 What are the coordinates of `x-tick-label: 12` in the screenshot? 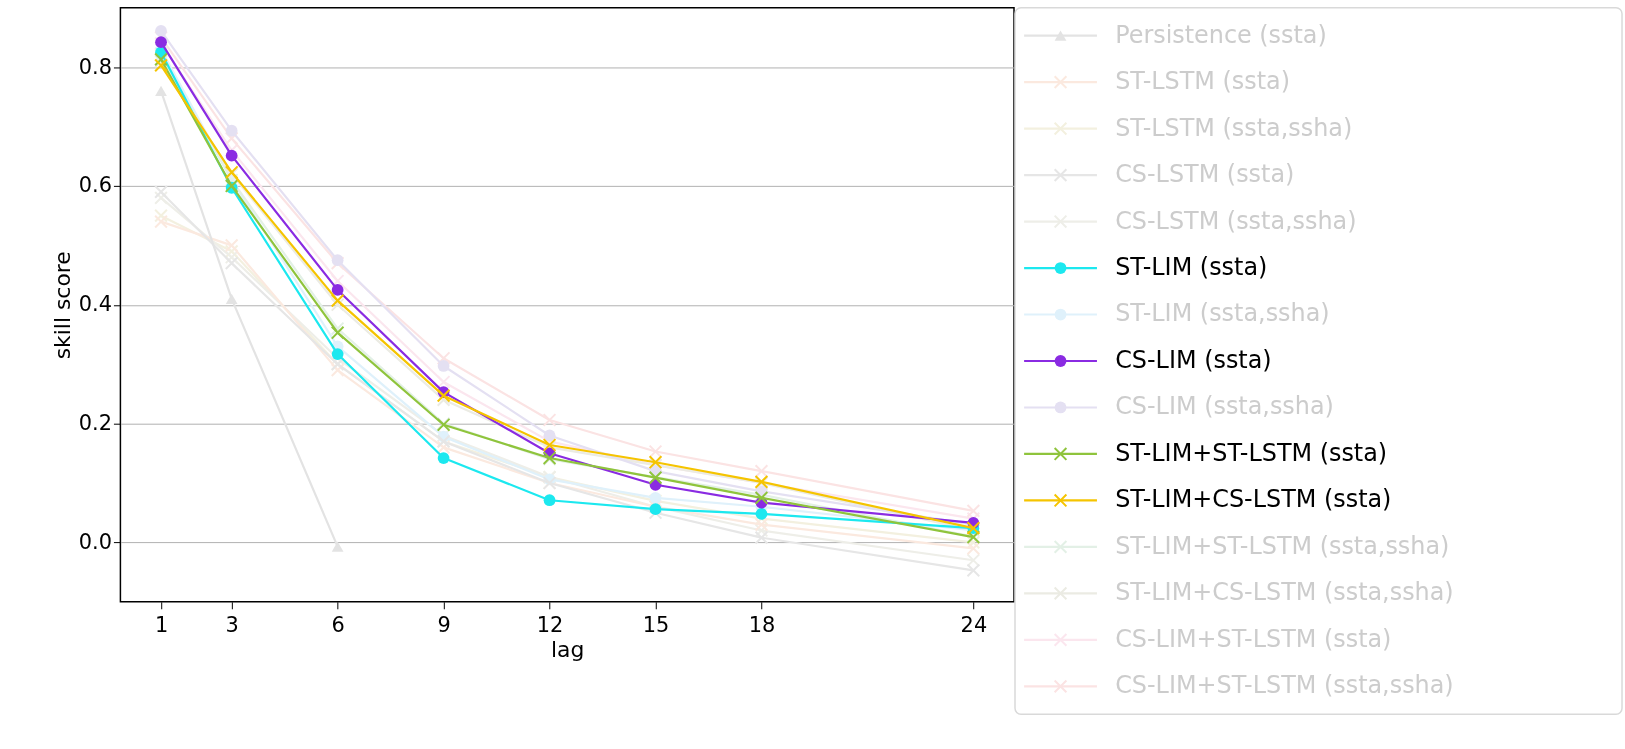 It's located at (550, 625).